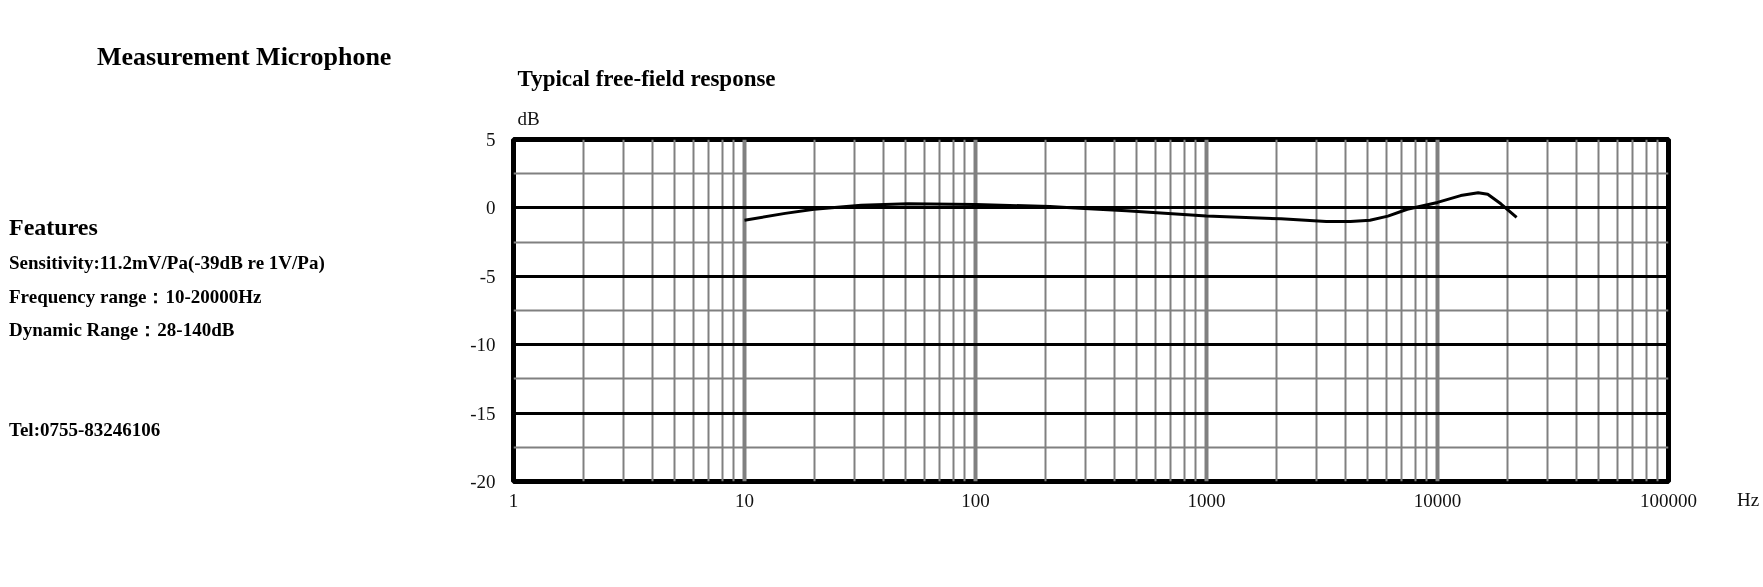  Describe the element at coordinates (491, 208) in the screenshot. I see `y-tick-label: 0` at that location.